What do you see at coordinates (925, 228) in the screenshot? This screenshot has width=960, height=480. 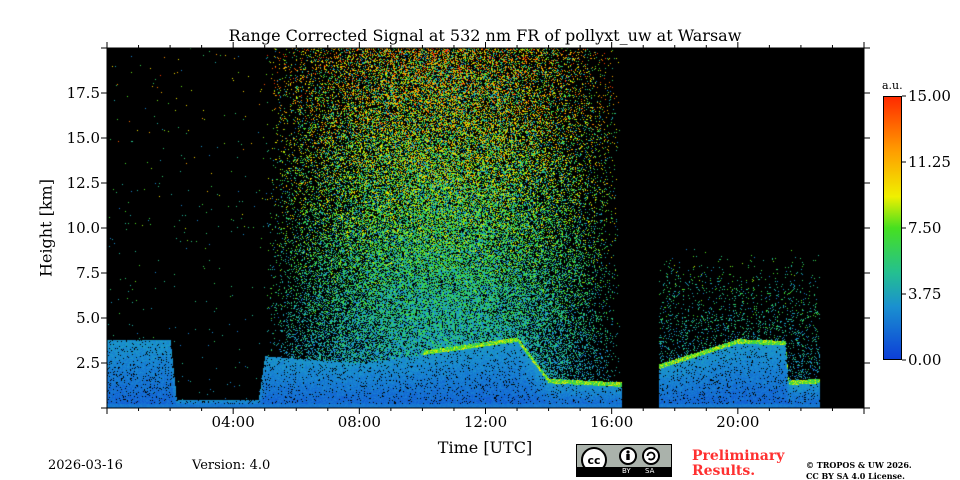 I see `colorbar-tick-label: 7.50` at bounding box center [925, 228].